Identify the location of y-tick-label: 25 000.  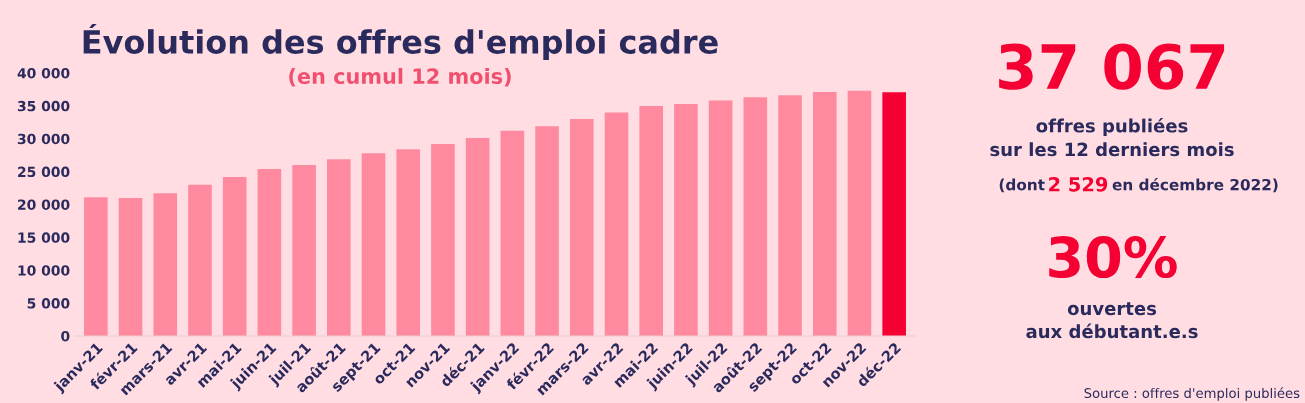
(44, 172).